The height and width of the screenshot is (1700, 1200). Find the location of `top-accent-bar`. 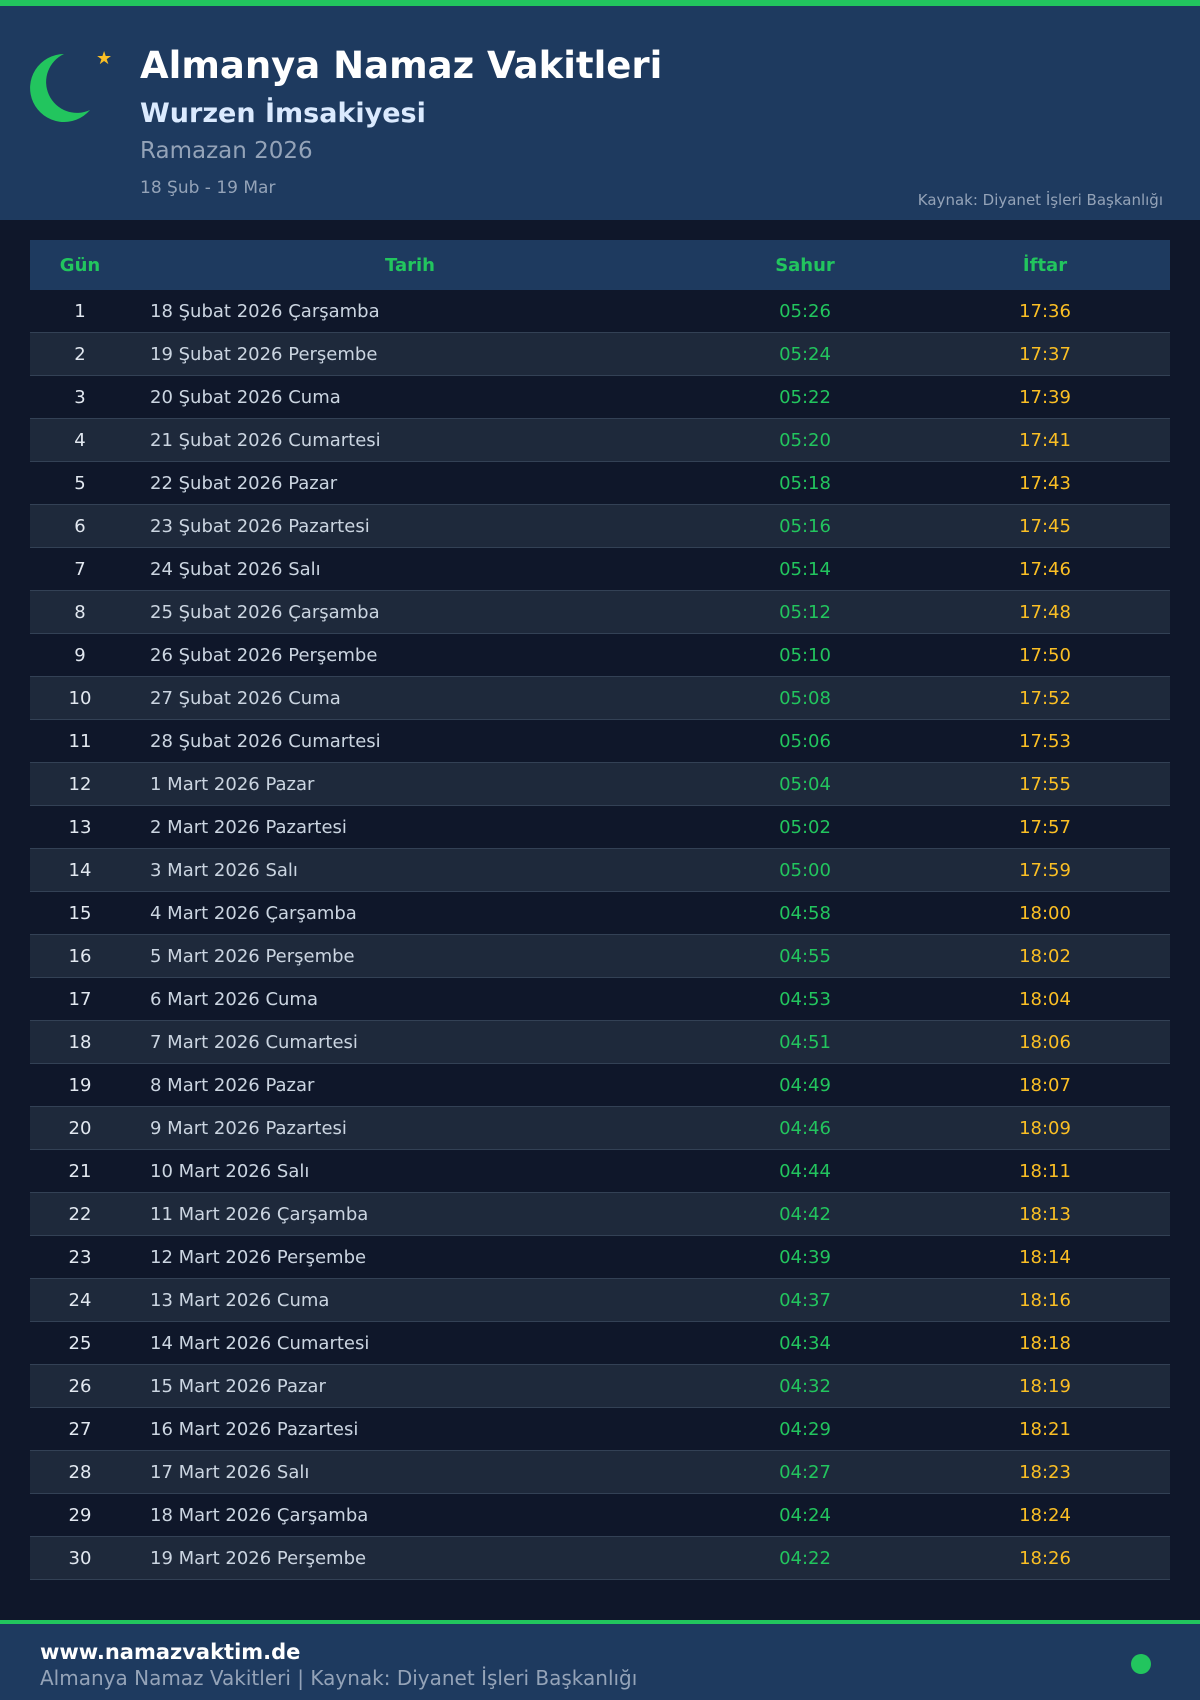

top-accent-bar is located at coordinates (600, 3).